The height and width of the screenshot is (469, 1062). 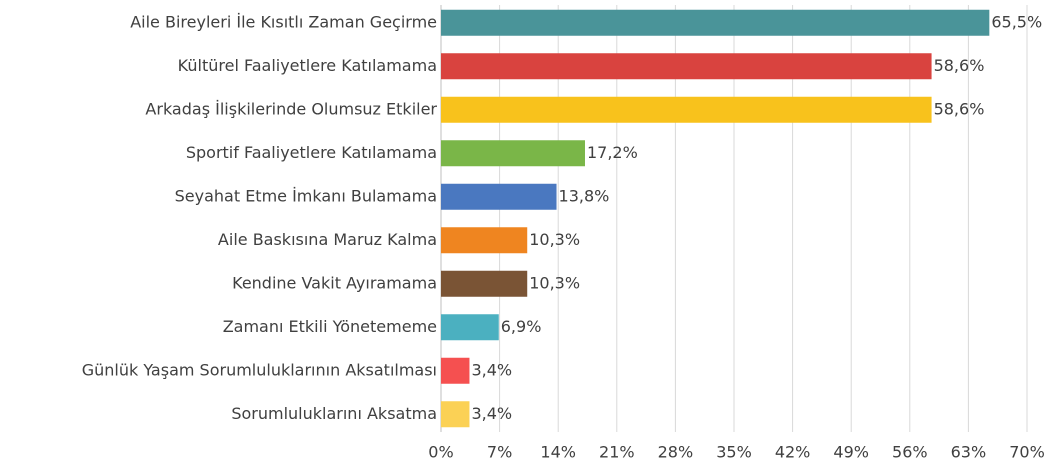 What do you see at coordinates (851, 452) in the screenshot?
I see `x-tick-label: 49%` at bounding box center [851, 452].